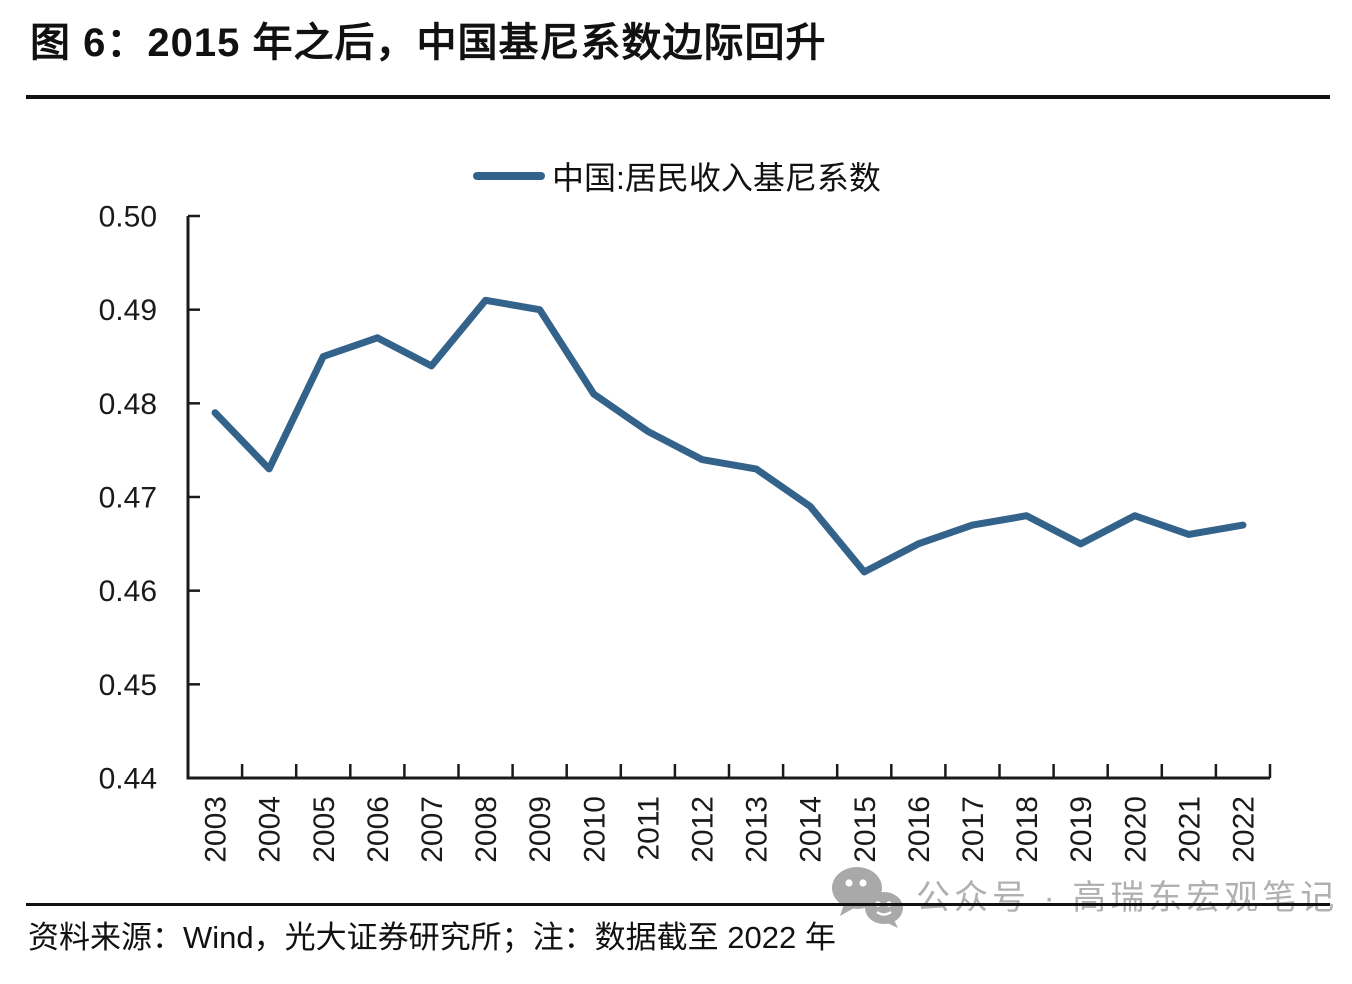 This screenshot has width=1352, height=984. Describe the element at coordinates (702, 829) in the screenshot. I see `x-tick-label: 2012` at that location.